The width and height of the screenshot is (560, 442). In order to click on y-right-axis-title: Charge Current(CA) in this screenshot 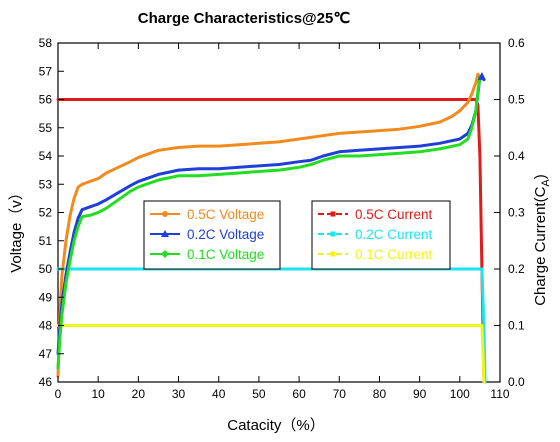, I will do `click(542, 240)`.